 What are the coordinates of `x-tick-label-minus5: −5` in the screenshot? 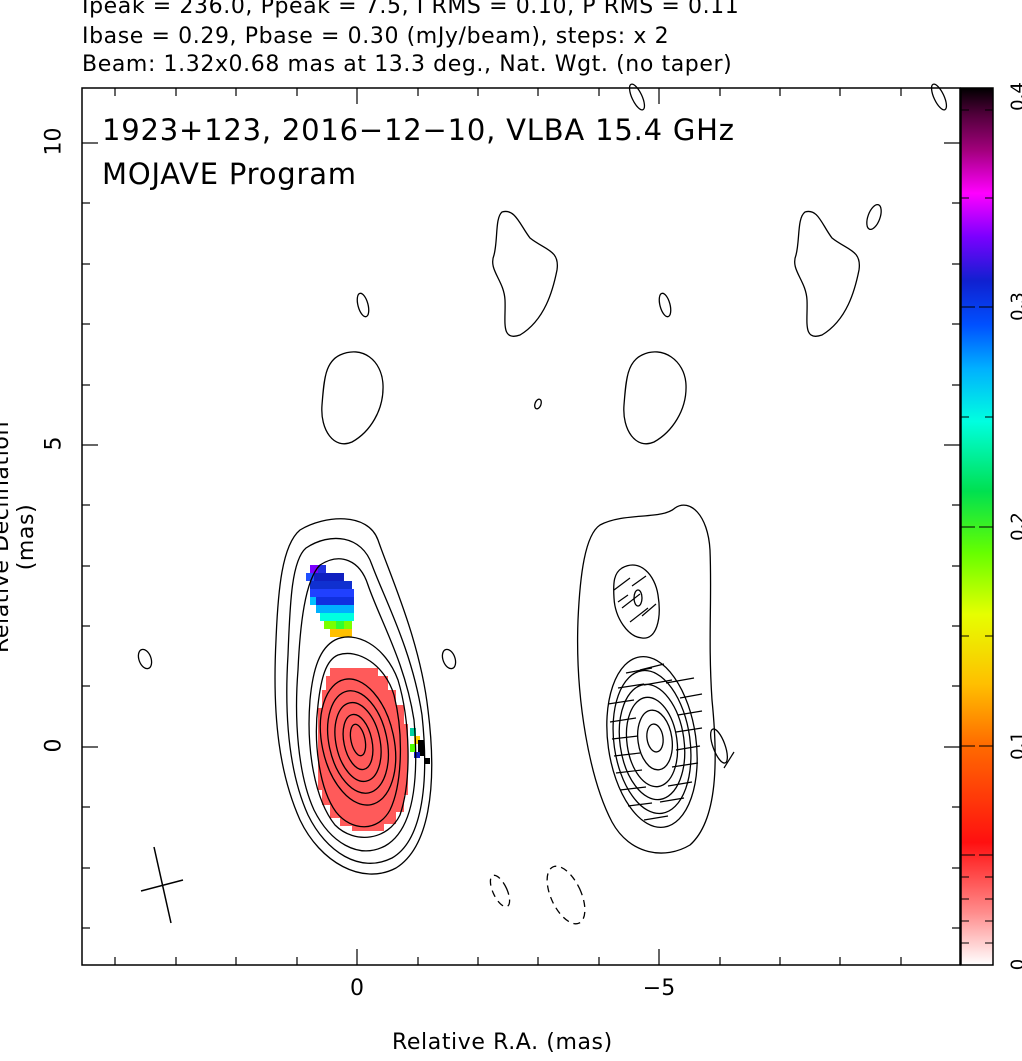 It's located at (659, 988).